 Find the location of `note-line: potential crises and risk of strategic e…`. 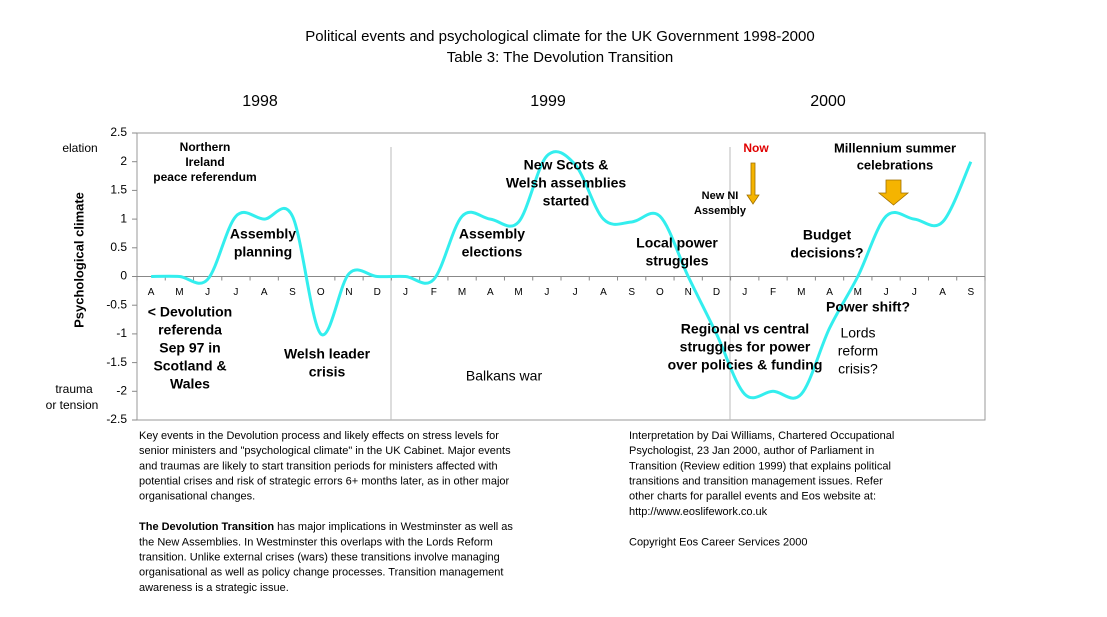

note-line: potential crises and risk of strategic e… is located at coordinates (324, 482).